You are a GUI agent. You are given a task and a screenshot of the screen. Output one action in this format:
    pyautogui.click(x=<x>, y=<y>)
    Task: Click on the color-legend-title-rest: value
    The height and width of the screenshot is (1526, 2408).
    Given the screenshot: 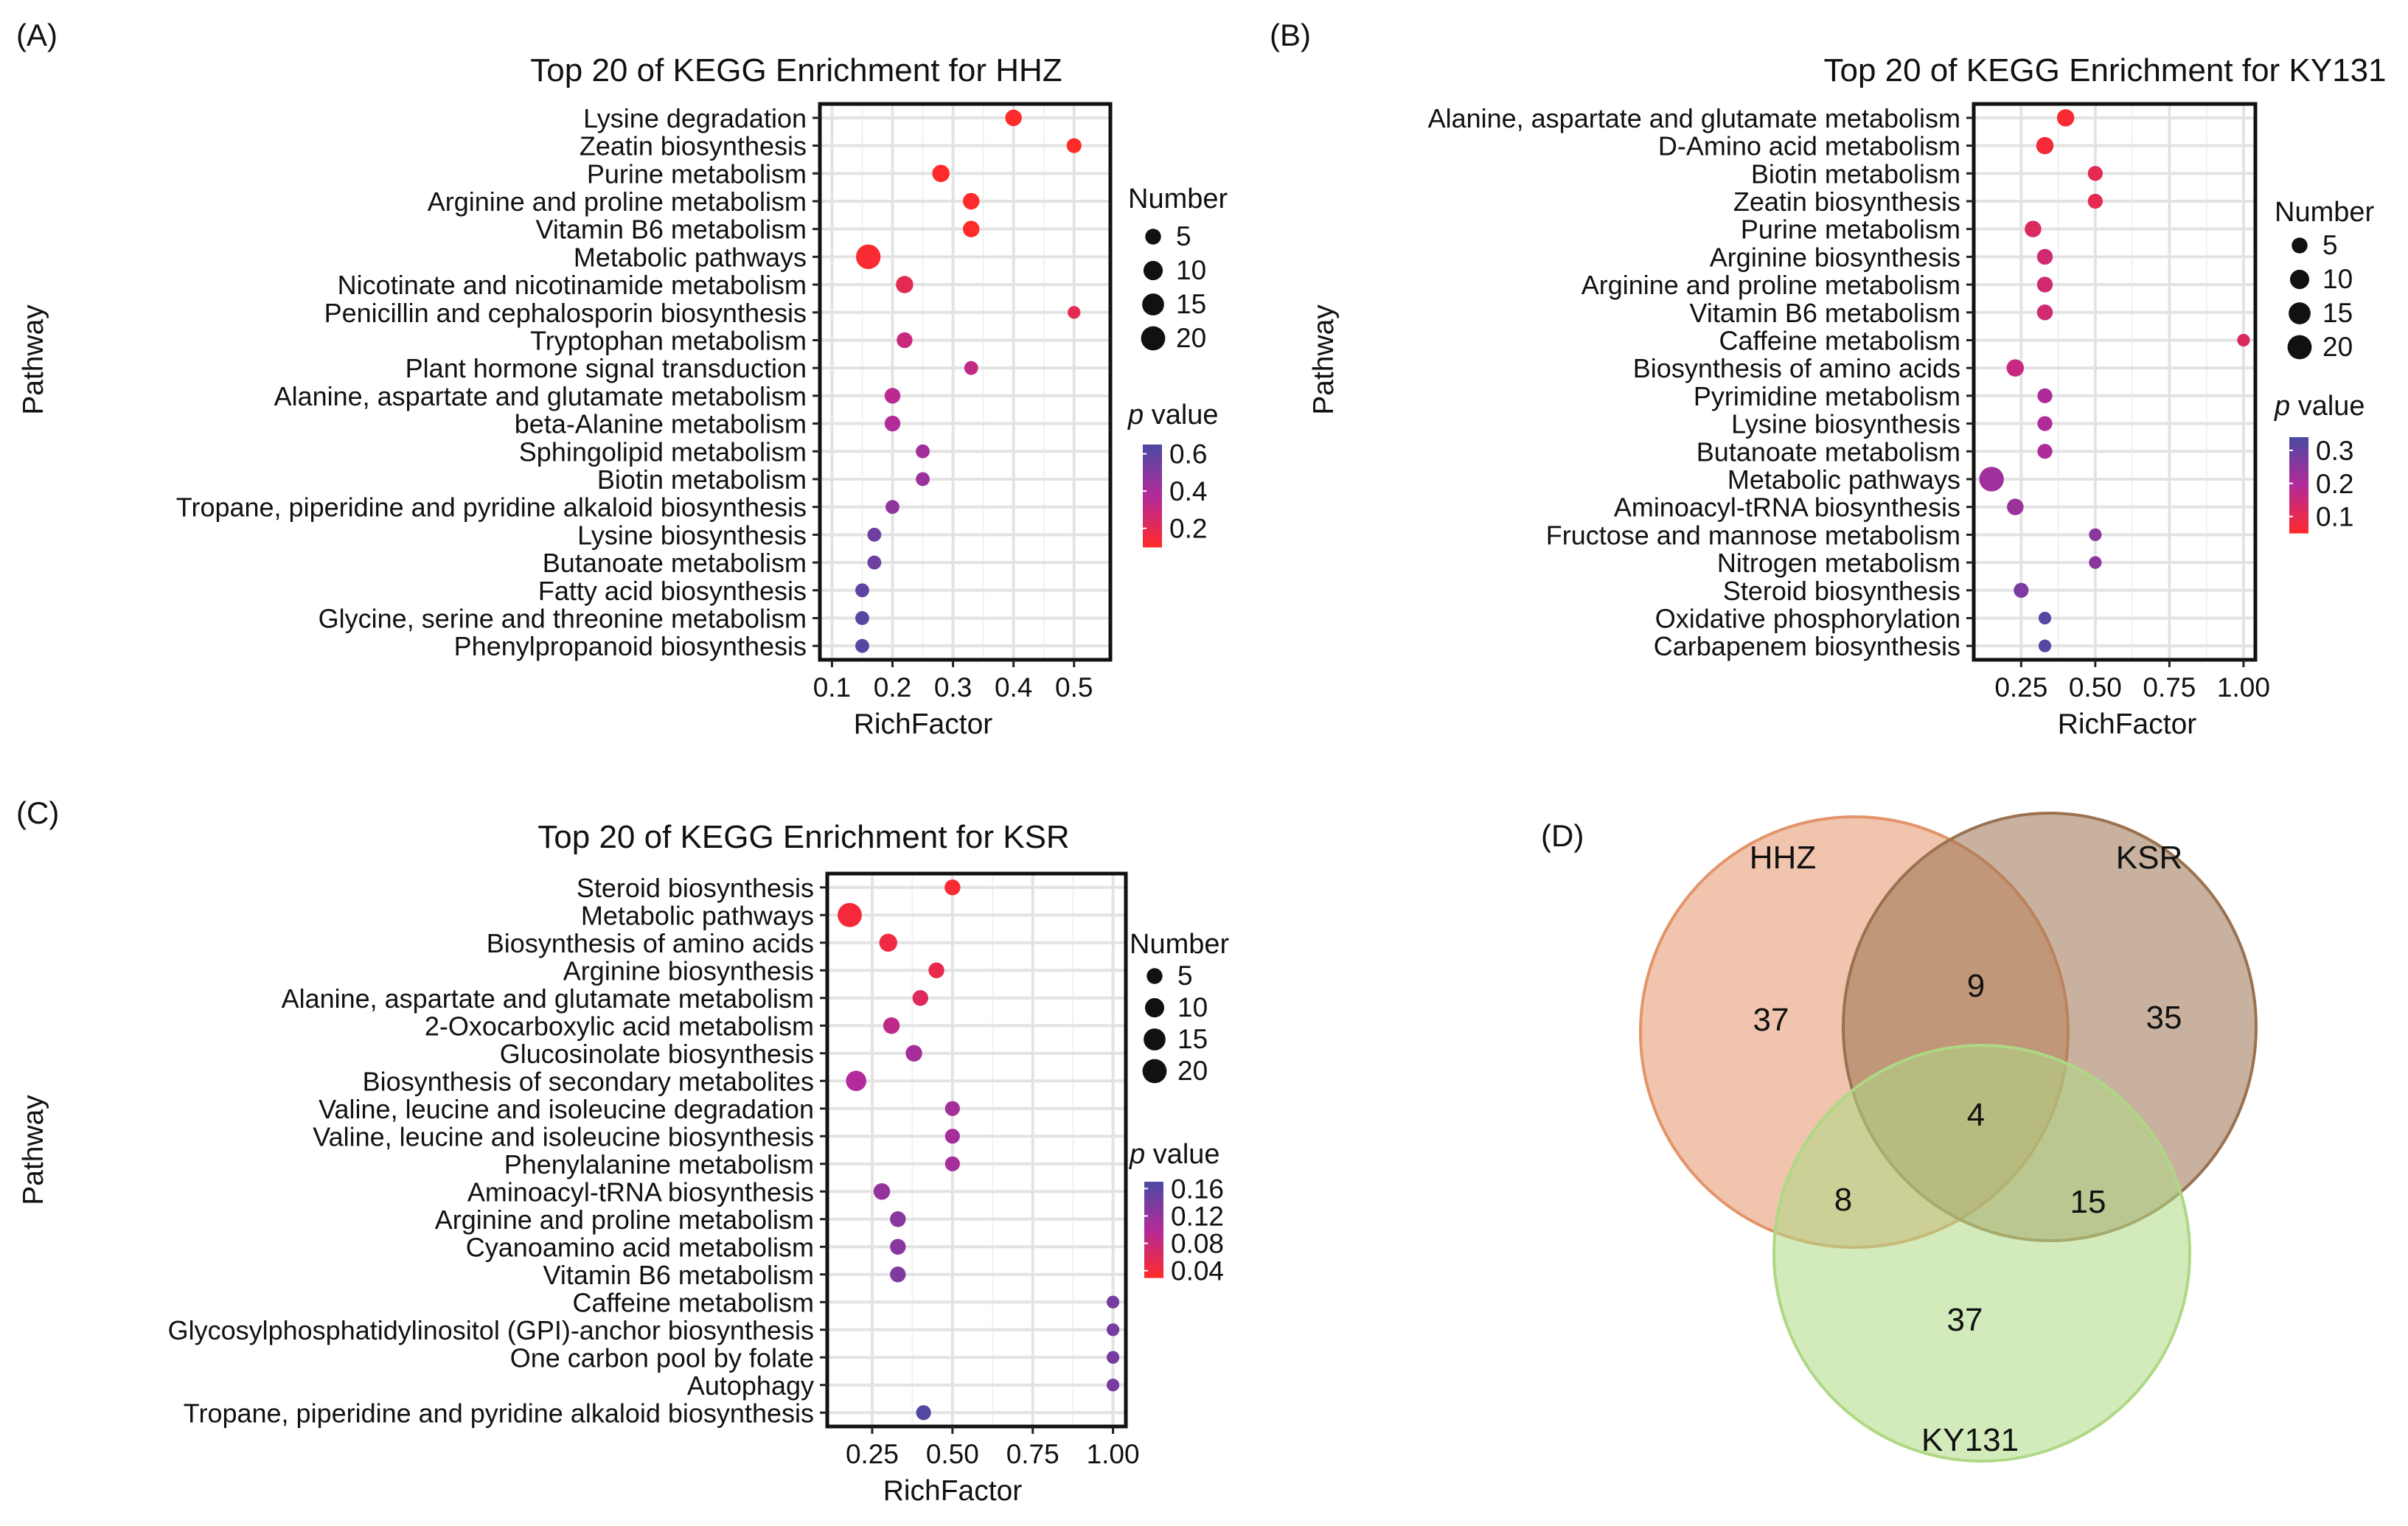 What is the action you would take?
    pyautogui.click(x=1182, y=1154)
    